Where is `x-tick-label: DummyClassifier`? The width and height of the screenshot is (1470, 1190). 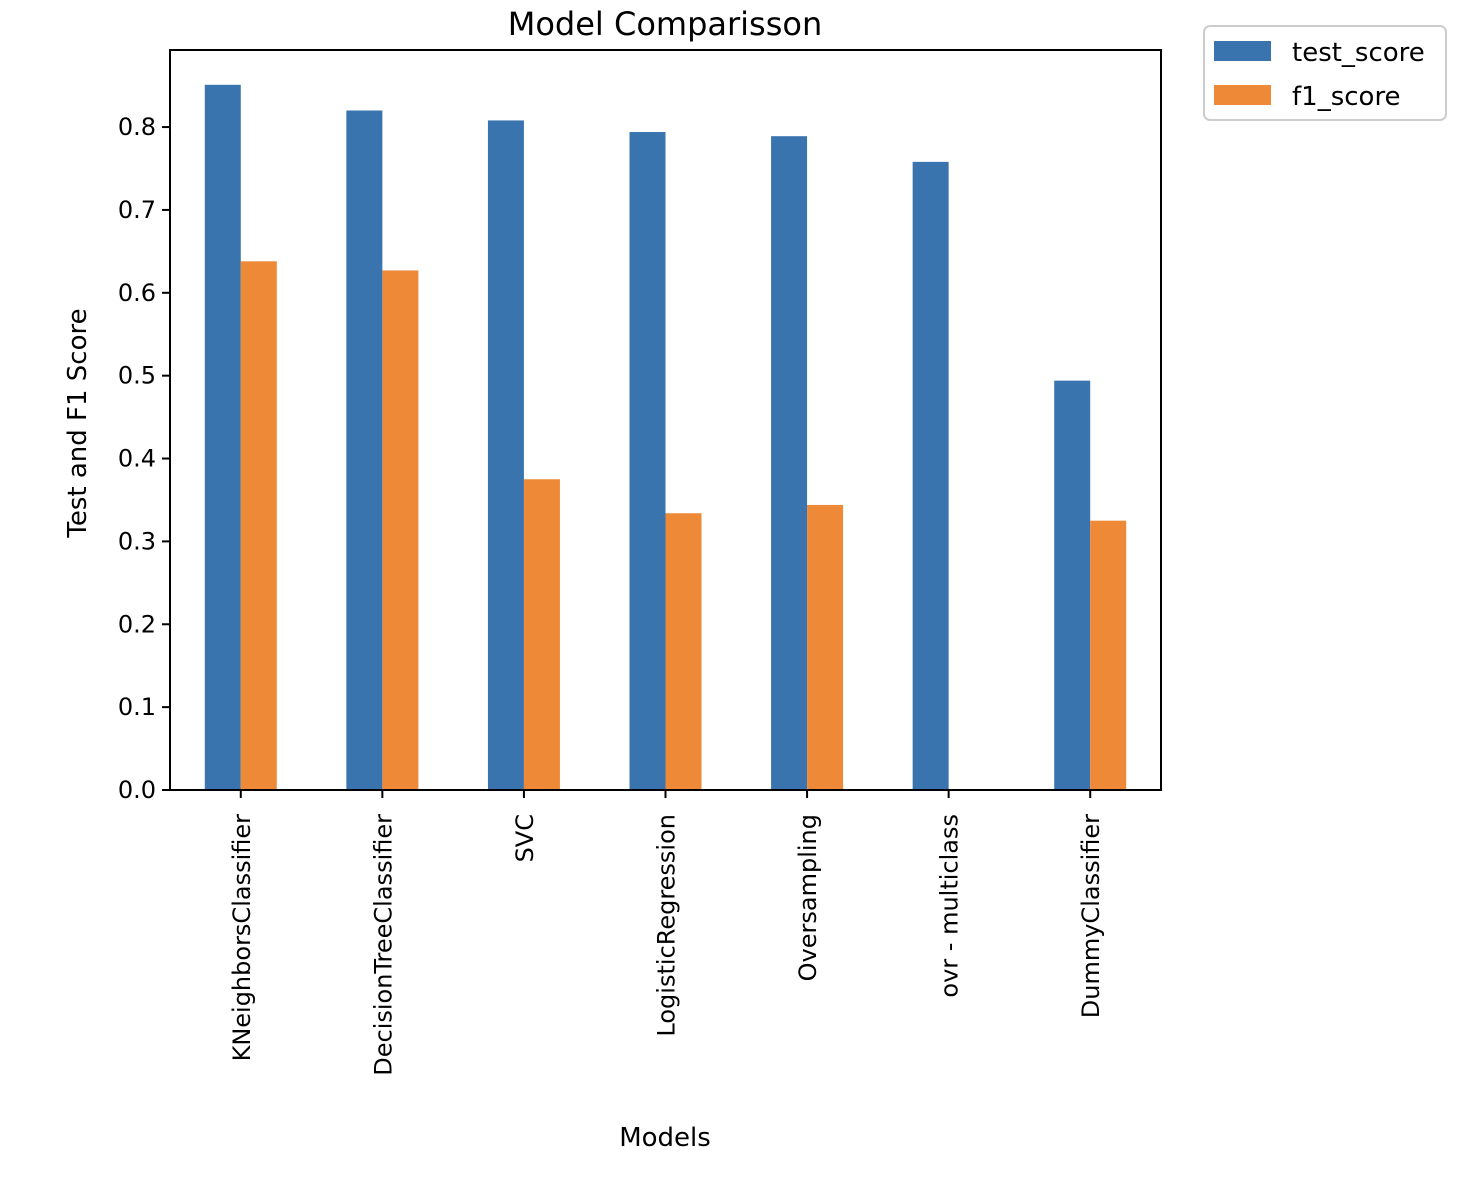 x-tick-label: DummyClassifier is located at coordinates (1091, 916).